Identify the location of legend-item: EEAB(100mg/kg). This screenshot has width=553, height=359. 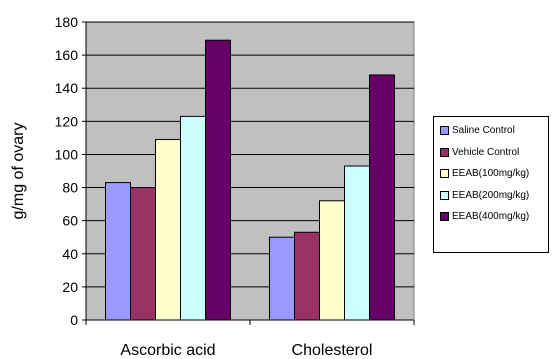
(494, 174).